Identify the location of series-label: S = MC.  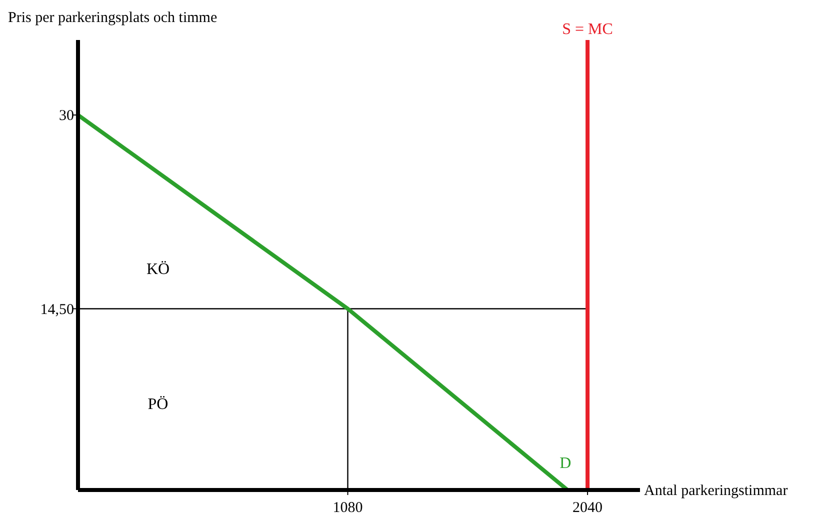
(587, 29).